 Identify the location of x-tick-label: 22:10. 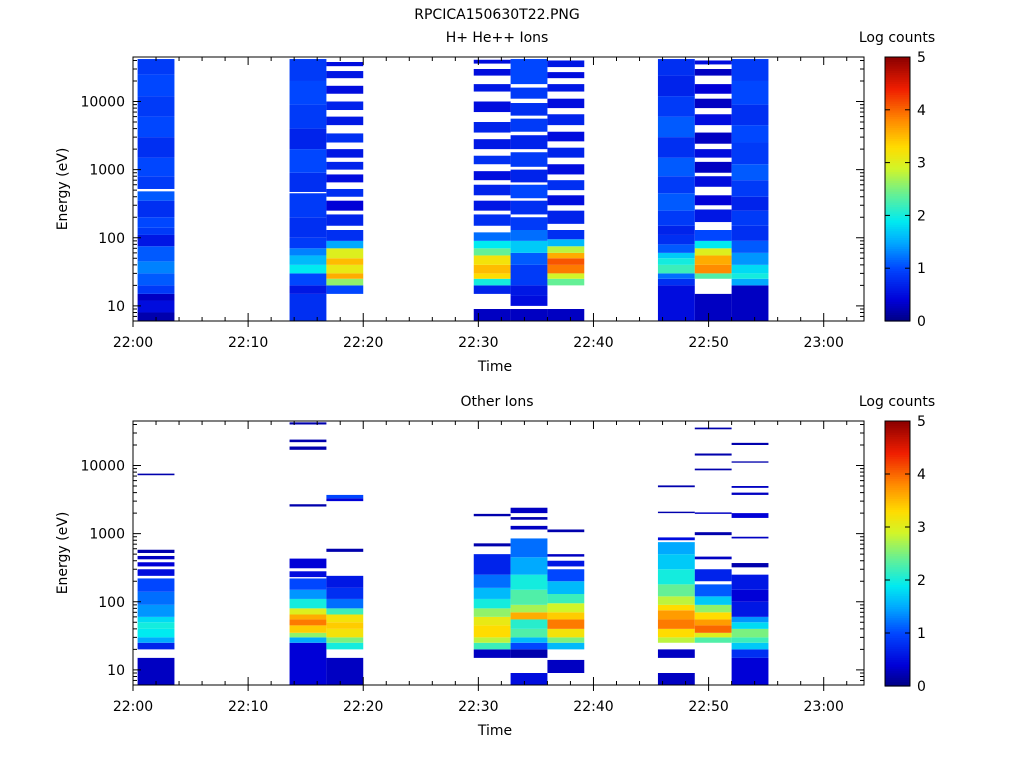
(248, 343).